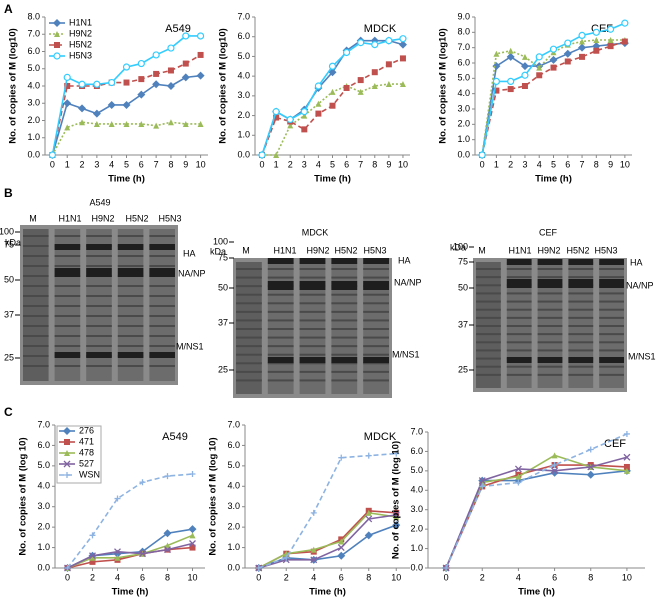  I want to click on x-tick-label: 6, so click(567, 164).